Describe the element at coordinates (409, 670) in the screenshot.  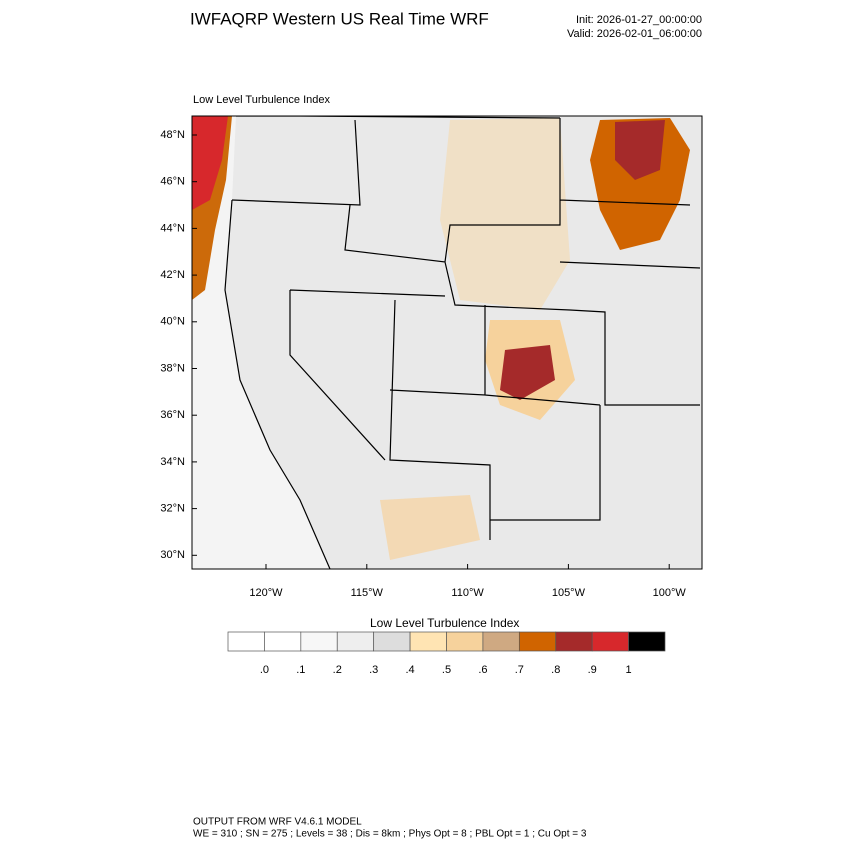
I see `colorbar-label: .4` at that location.